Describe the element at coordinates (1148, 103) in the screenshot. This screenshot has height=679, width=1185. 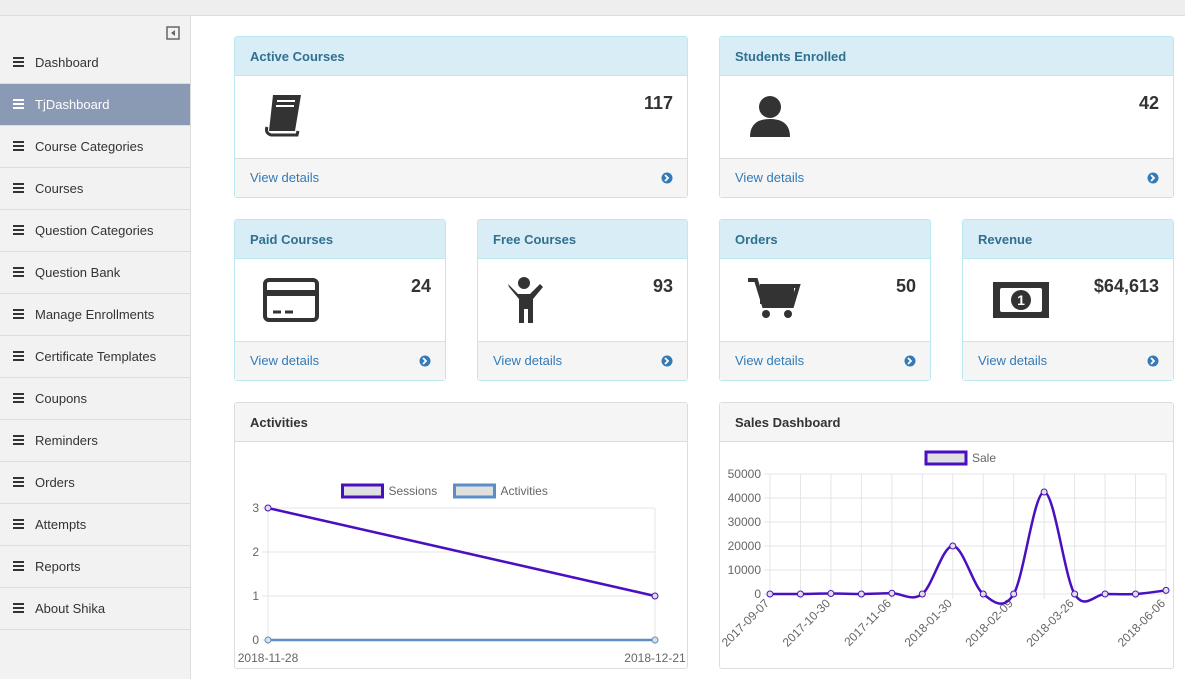
I see `card-value: 42` at that location.